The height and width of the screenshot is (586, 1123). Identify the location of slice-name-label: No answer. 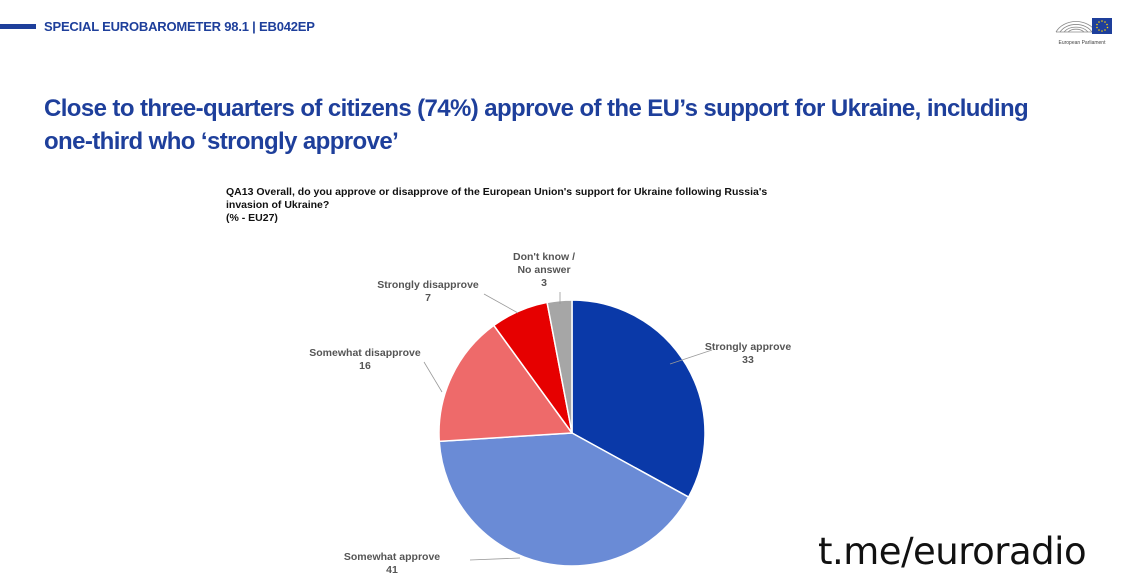
(543, 270).